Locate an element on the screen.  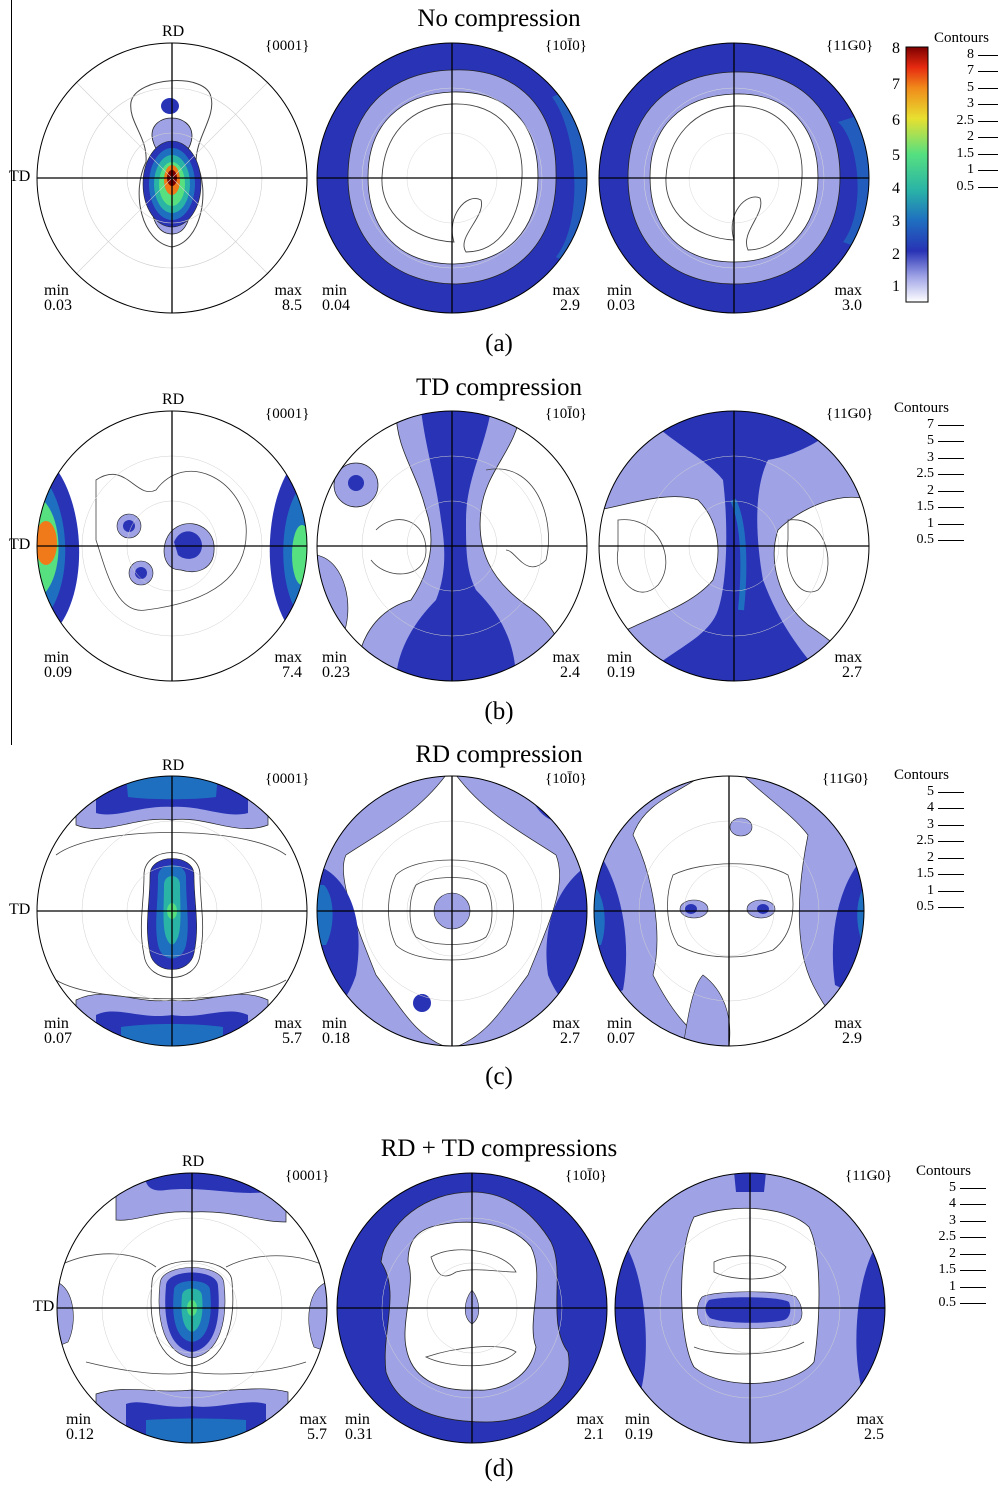
panel-label: (b) is located at coordinates (499, 711).